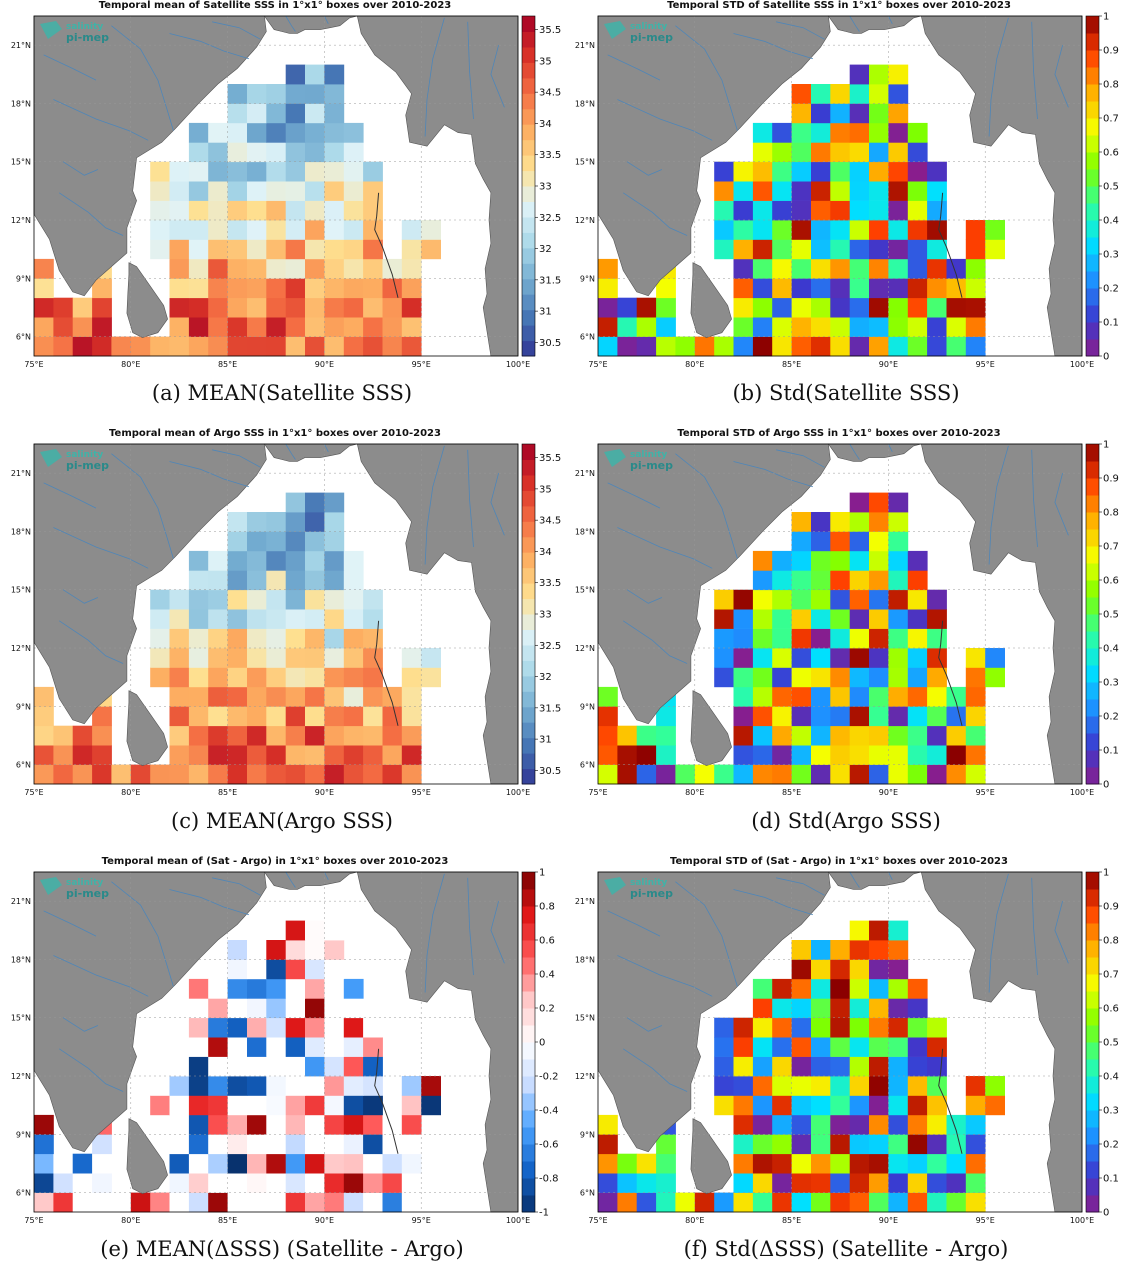 This screenshot has width=1128, height=1280. Describe the element at coordinates (1111, 547) in the screenshot. I see `colorbar-tick-label: 0.7` at that location.